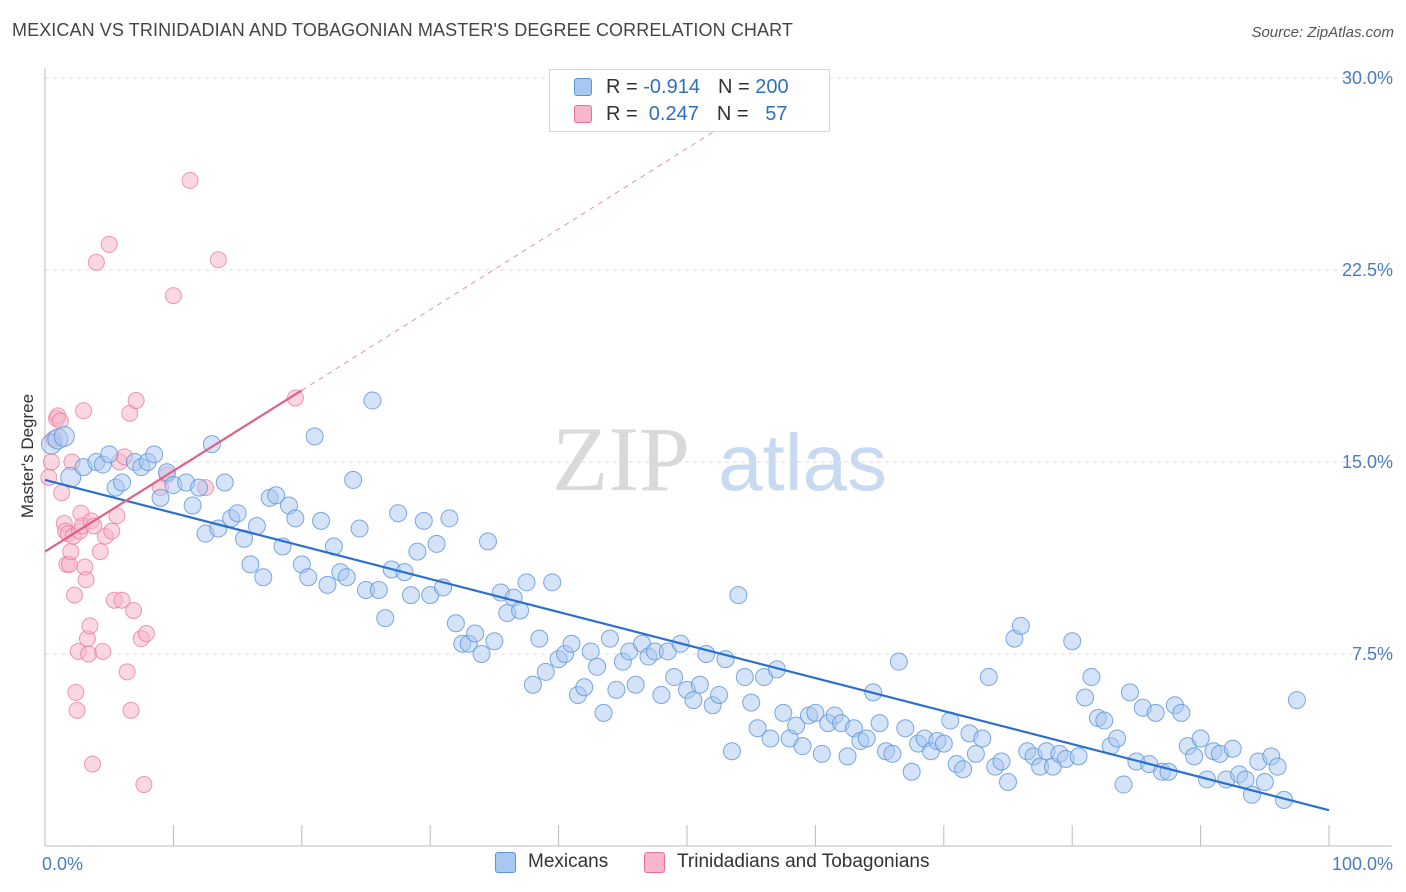 This screenshot has width=1406, height=892. Describe the element at coordinates (583, 114) in the screenshot. I see `legend-swatch-pink` at that location.